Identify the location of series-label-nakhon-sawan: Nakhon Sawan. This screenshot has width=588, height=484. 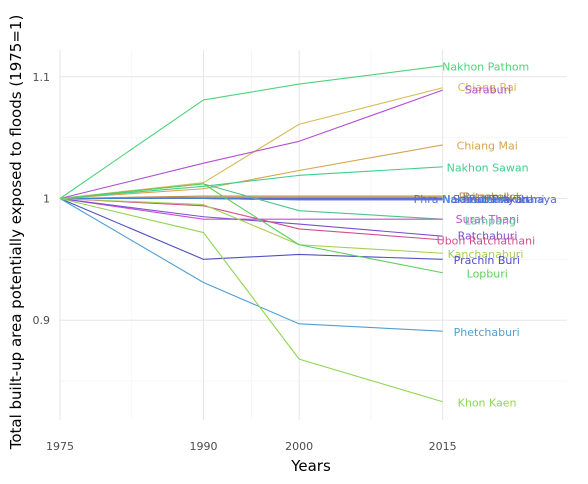
(488, 167).